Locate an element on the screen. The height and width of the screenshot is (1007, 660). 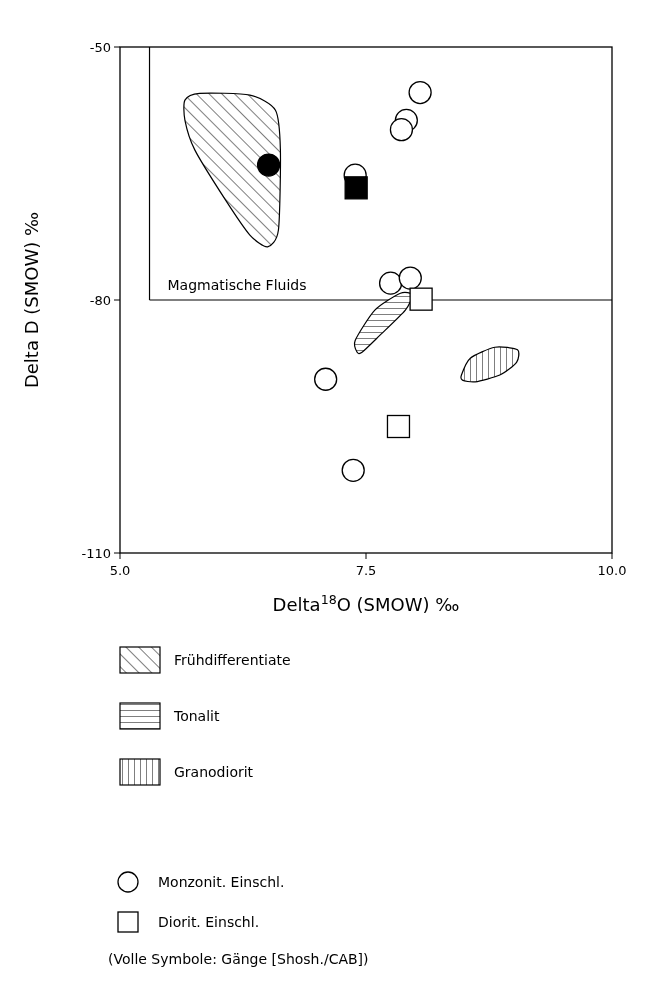
ref-line-label: Magmatische Fluids is located at coordinates (237, 285).